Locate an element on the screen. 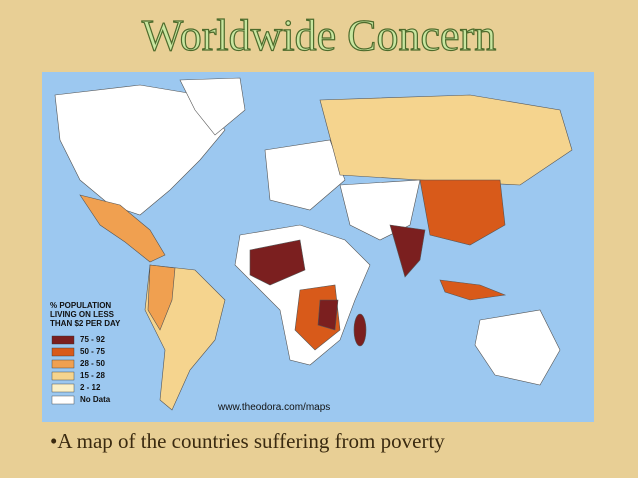 Image resolution: width=638 pixels, height=478 pixels. andes is located at coordinates (161, 297).